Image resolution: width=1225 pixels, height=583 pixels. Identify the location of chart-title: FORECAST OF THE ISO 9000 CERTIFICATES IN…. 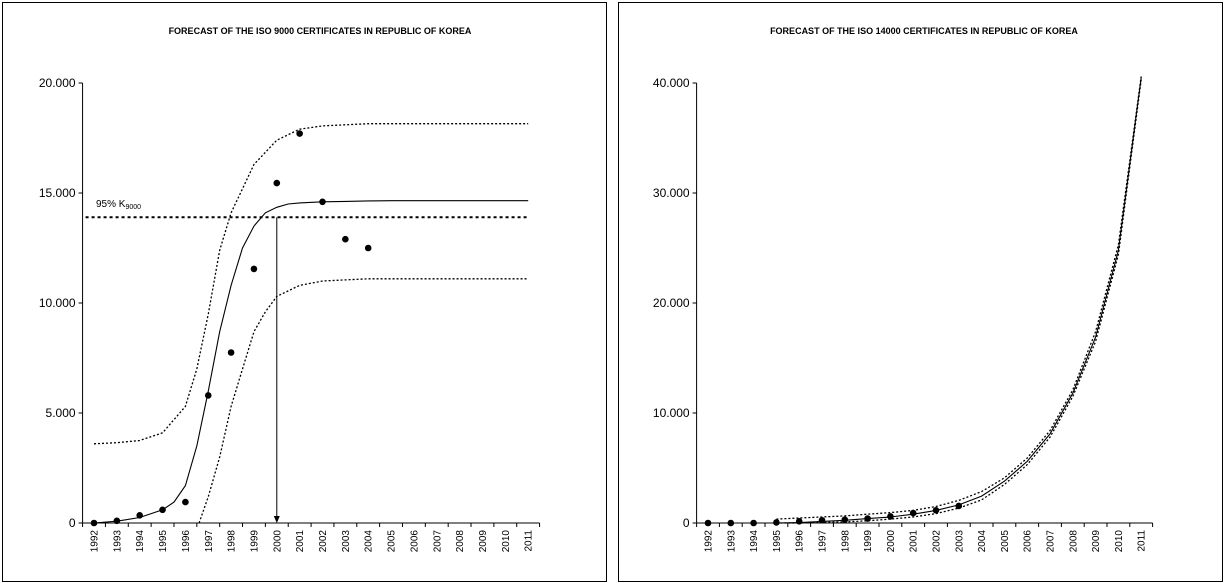
(320, 31).